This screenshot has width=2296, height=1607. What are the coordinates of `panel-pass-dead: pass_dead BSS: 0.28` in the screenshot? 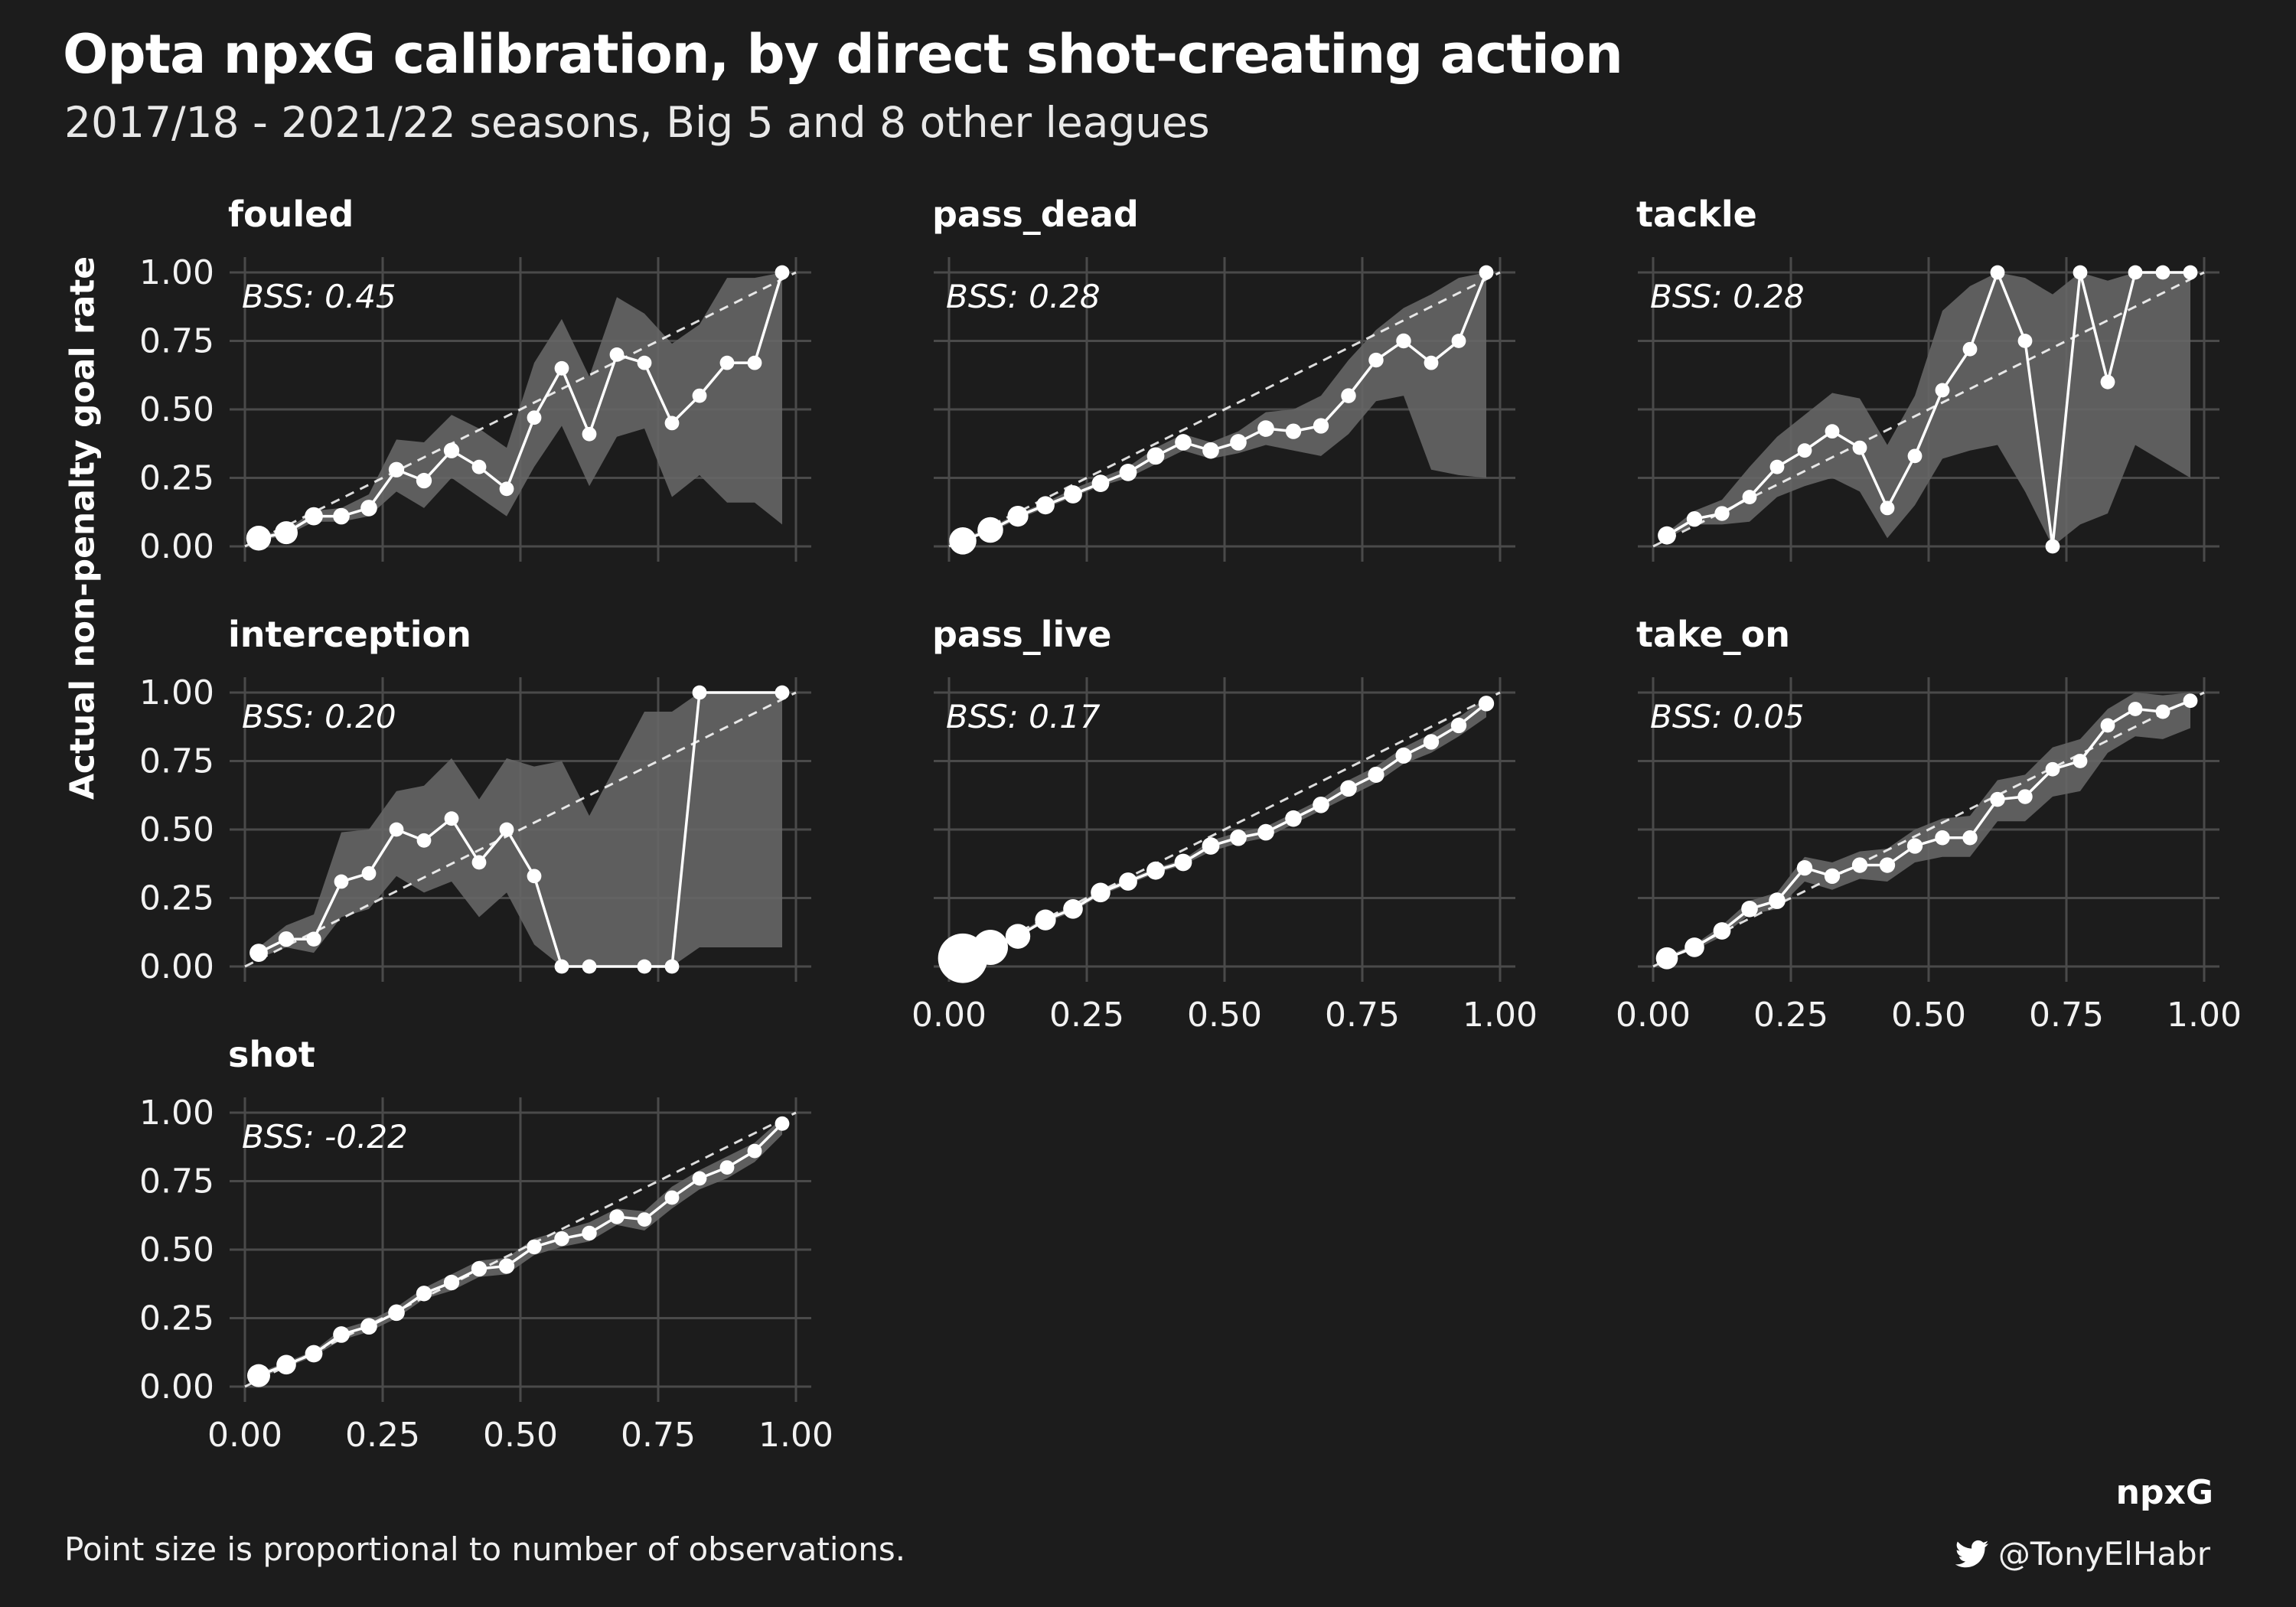 It's located at (1223, 378).